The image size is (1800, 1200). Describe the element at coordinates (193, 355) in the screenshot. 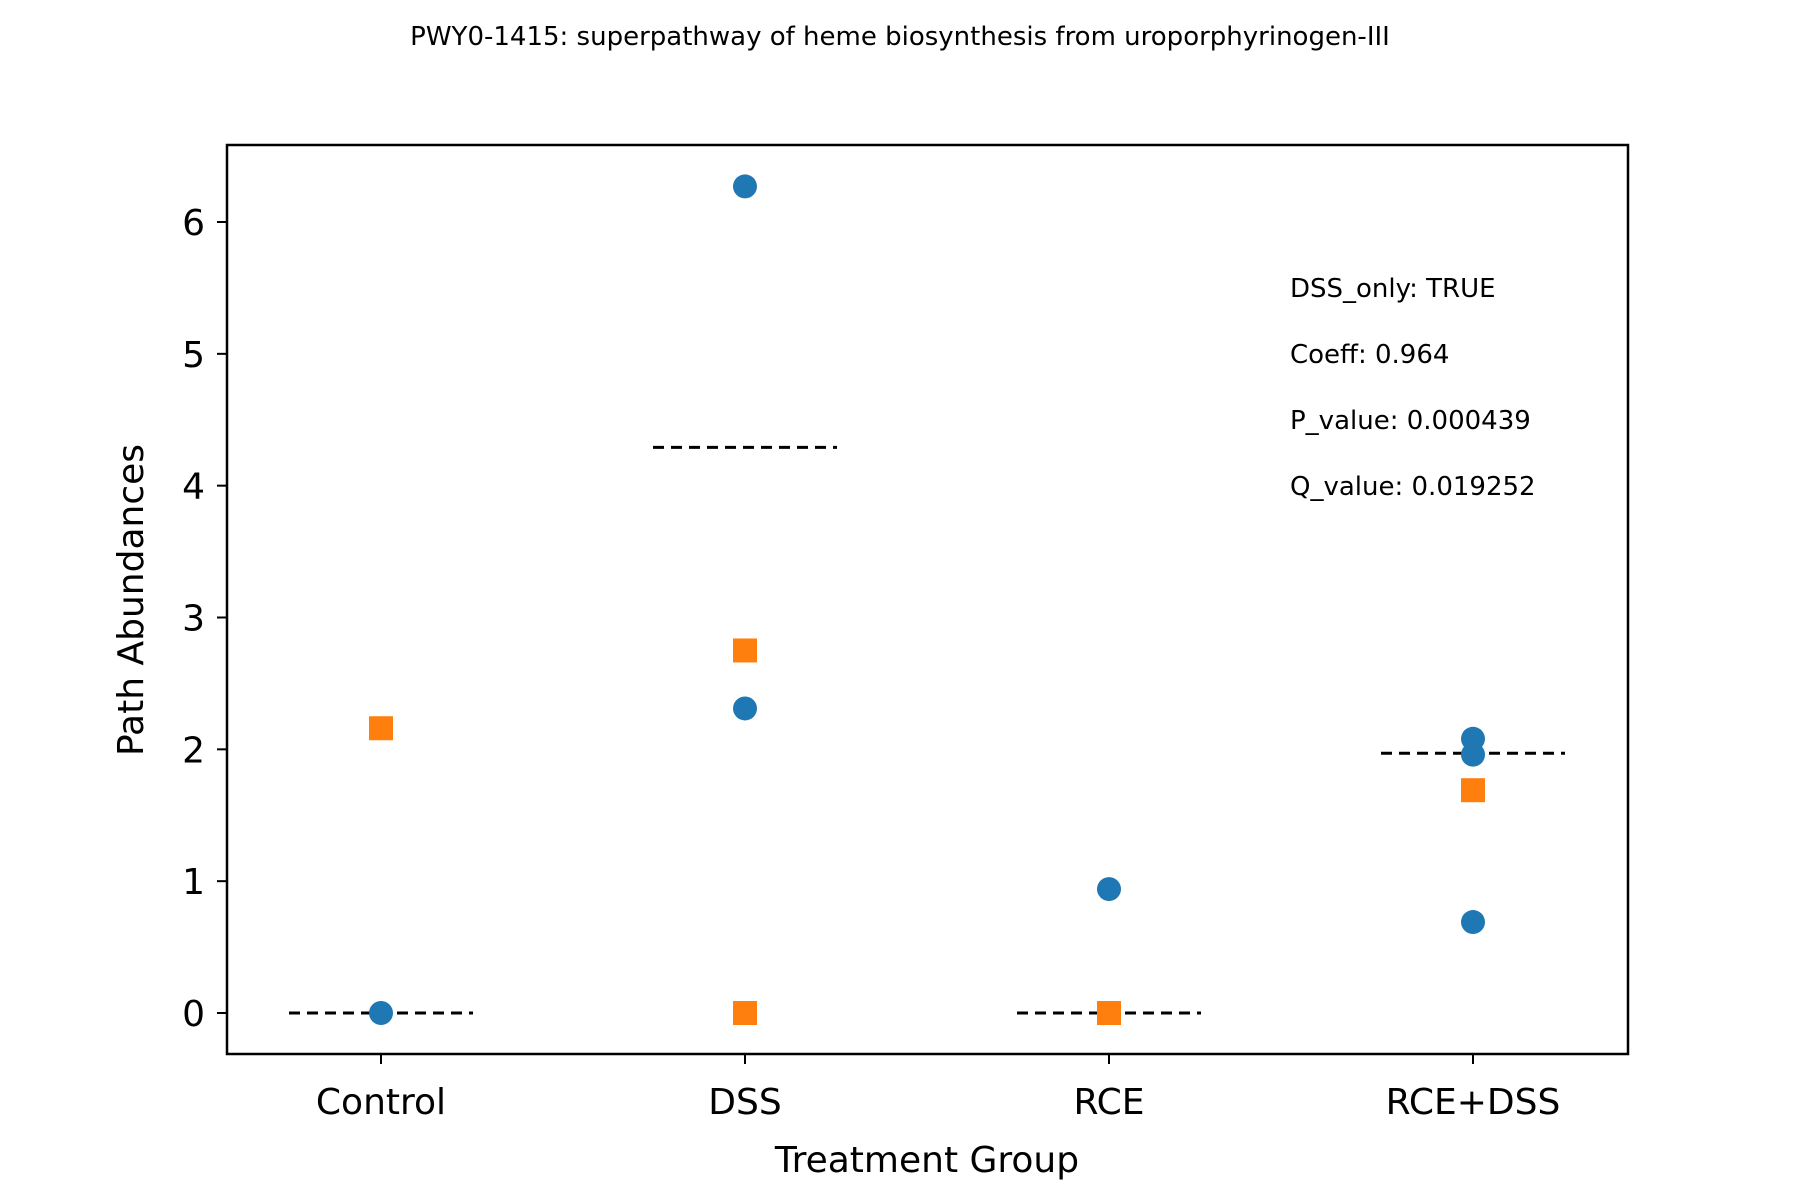

I see `y-tick-label: 5` at that location.